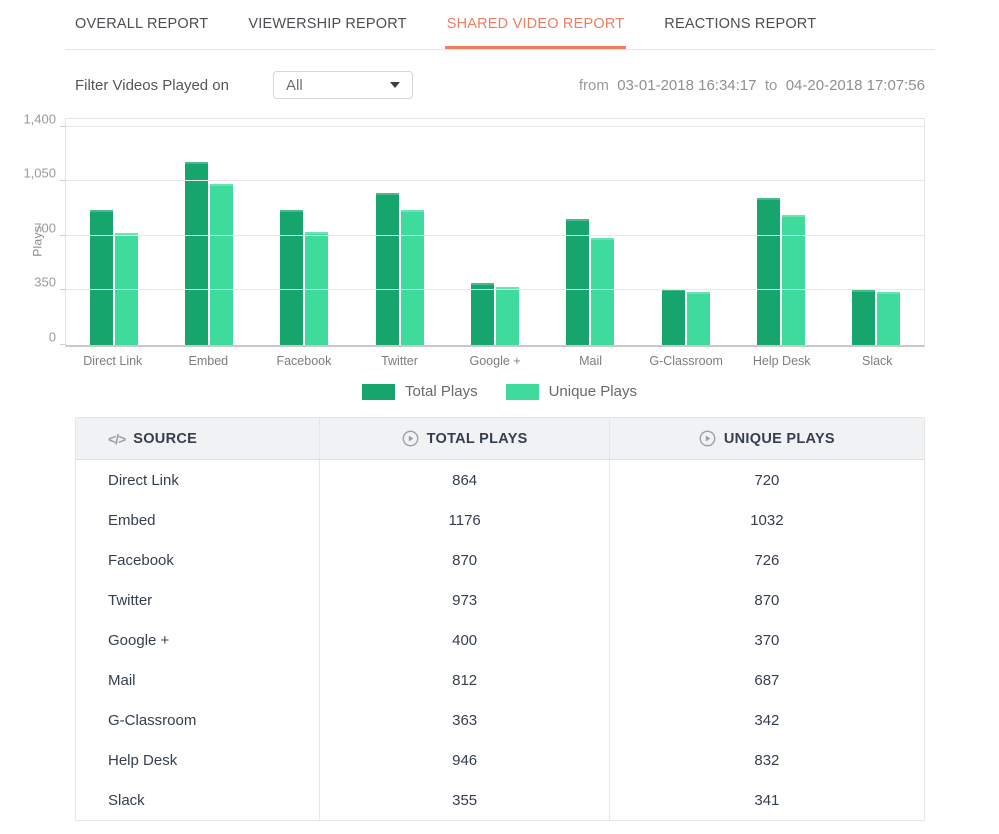  What do you see at coordinates (465, 640) in the screenshot?
I see `total-plays-value: 400` at bounding box center [465, 640].